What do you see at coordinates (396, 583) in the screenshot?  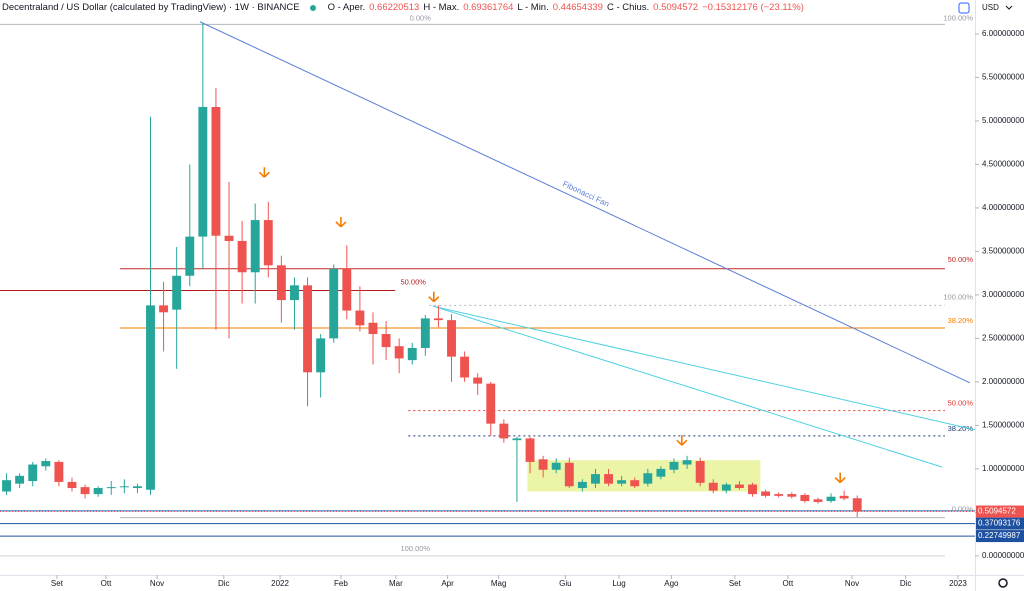 I see `x-tick-label: Mar` at bounding box center [396, 583].